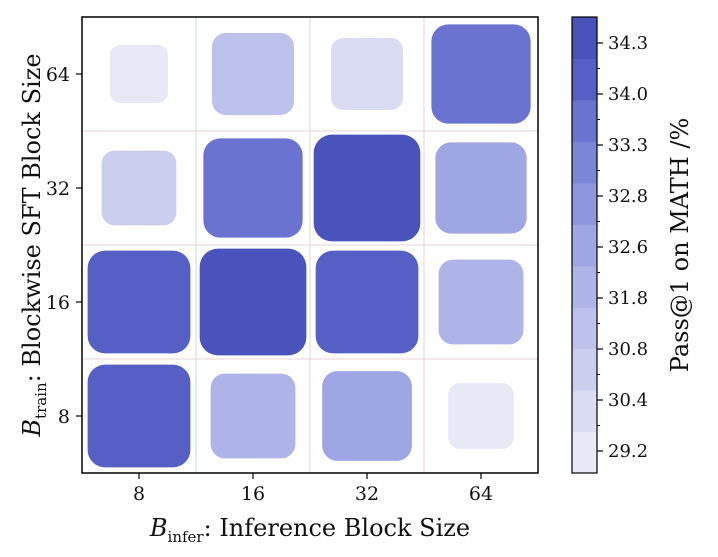 The width and height of the screenshot is (718, 557). I want to click on y-axis-ticks: 8 16 32 64, so click(64, 246).